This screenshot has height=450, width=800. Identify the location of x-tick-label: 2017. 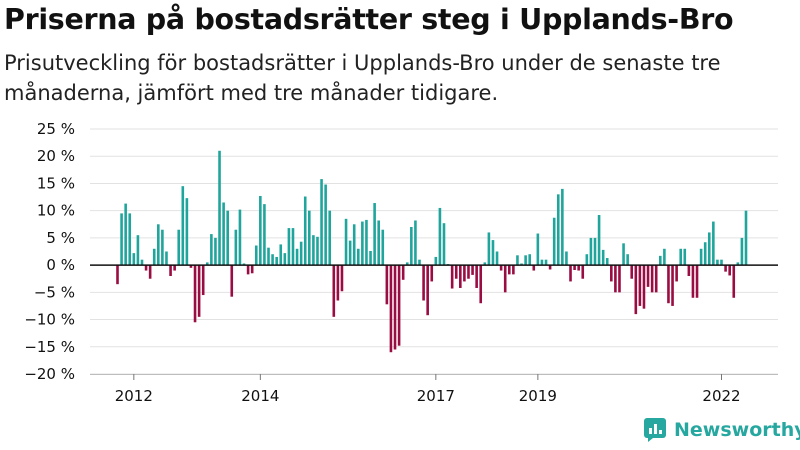
(436, 396).